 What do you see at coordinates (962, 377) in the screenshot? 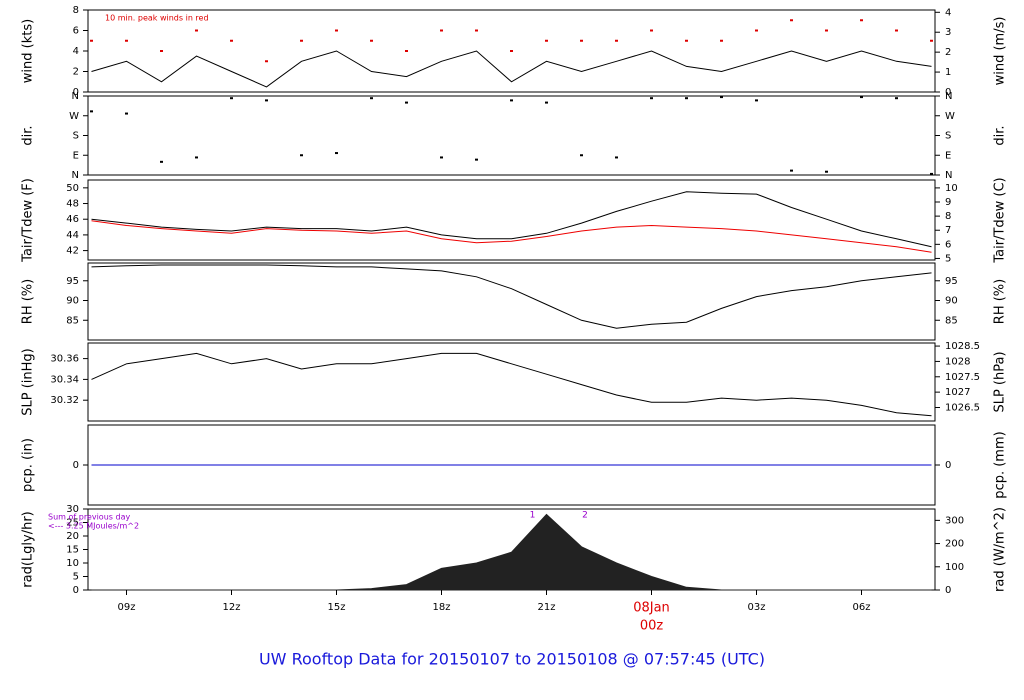
I see `y2-tick-label: 1027.5` at bounding box center [962, 377].